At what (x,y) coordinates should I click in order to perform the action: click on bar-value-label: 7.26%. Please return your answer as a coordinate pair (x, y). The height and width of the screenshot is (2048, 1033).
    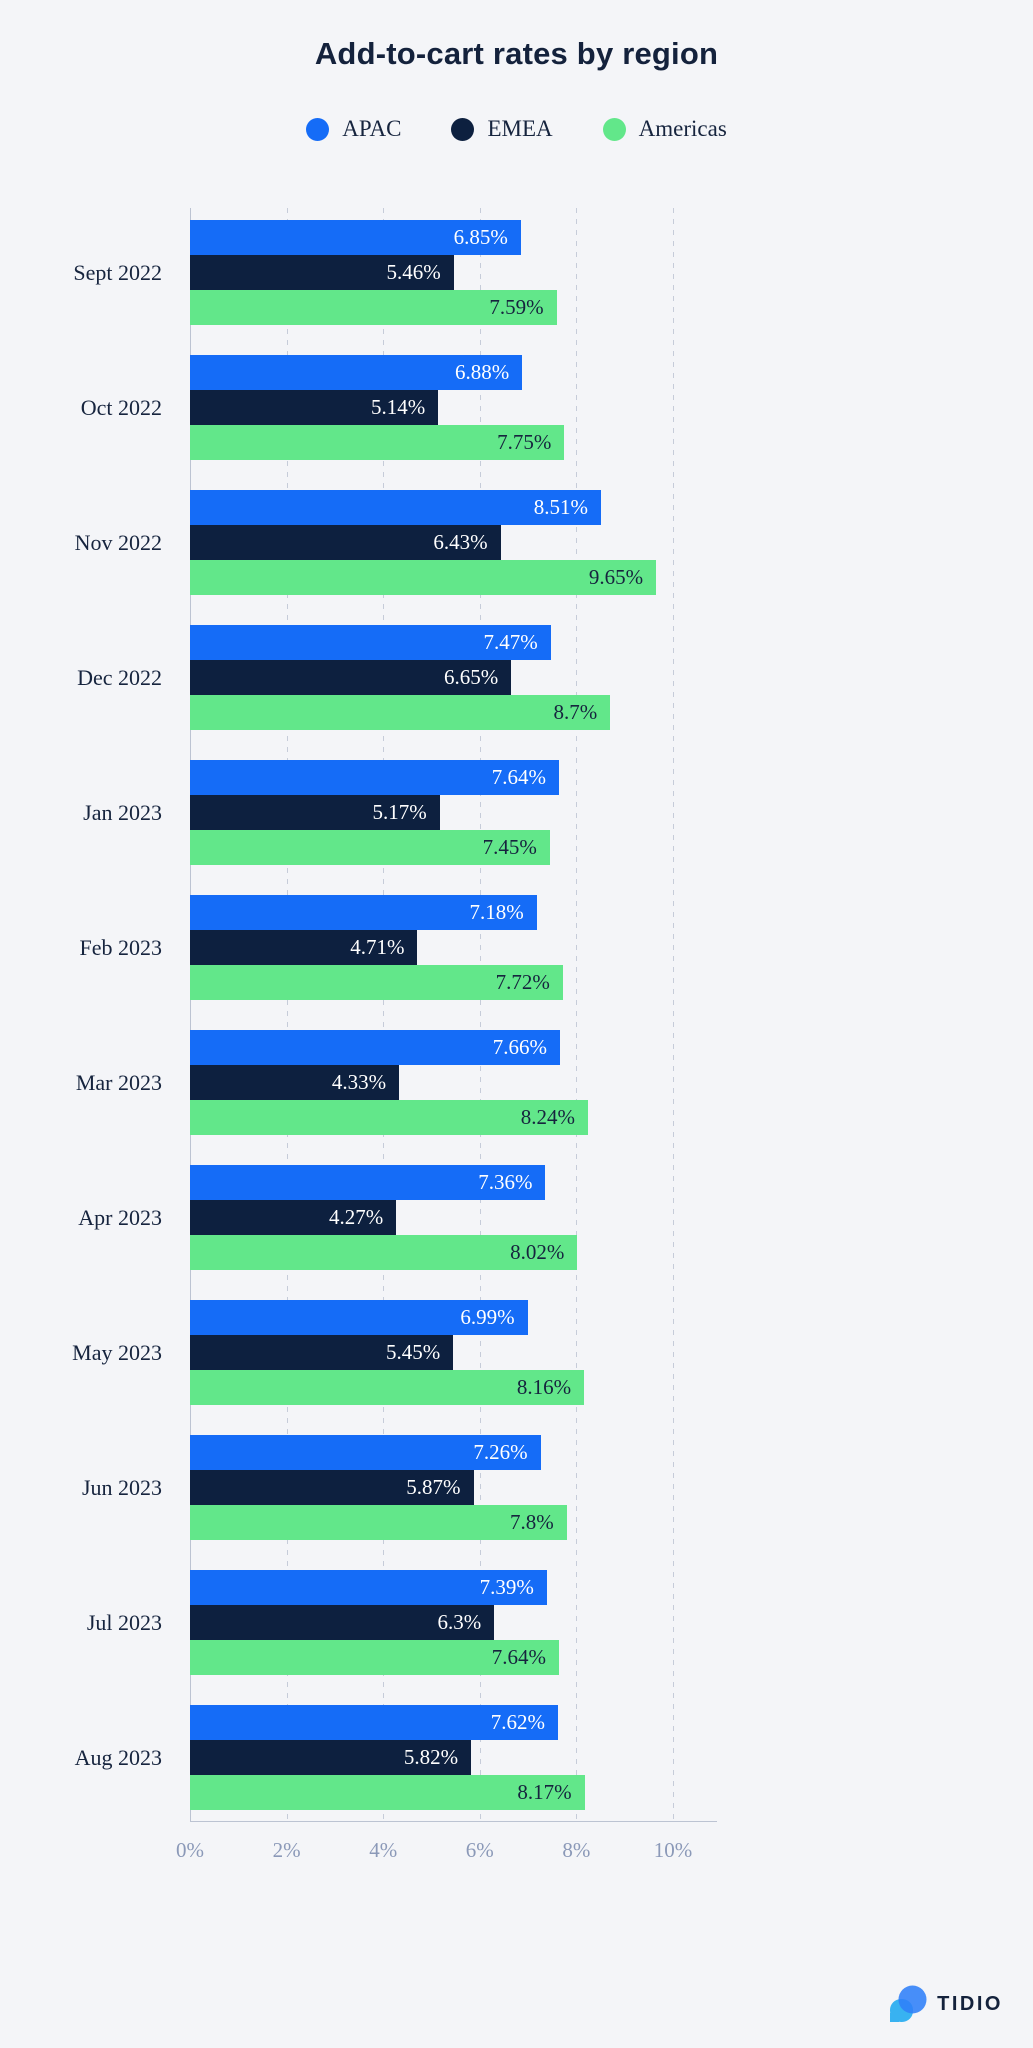
    Looking at the image, I should click on (500, 1452).